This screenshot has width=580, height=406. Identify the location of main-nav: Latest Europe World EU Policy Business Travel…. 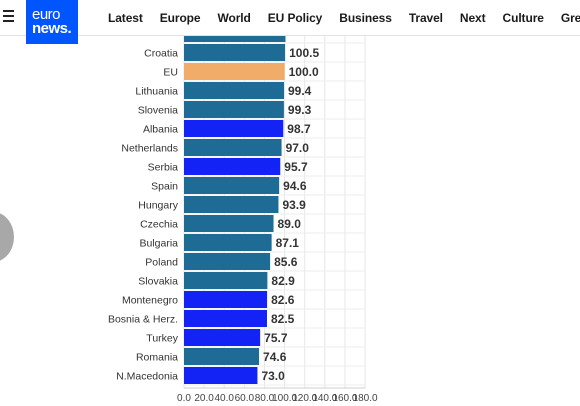
(344, 18).